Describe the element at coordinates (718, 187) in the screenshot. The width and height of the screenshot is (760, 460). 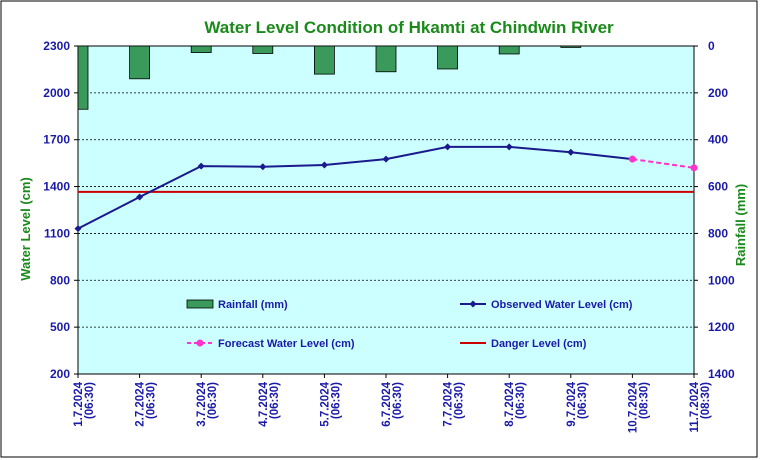
I see `y2-tick-label: 600` at that location.